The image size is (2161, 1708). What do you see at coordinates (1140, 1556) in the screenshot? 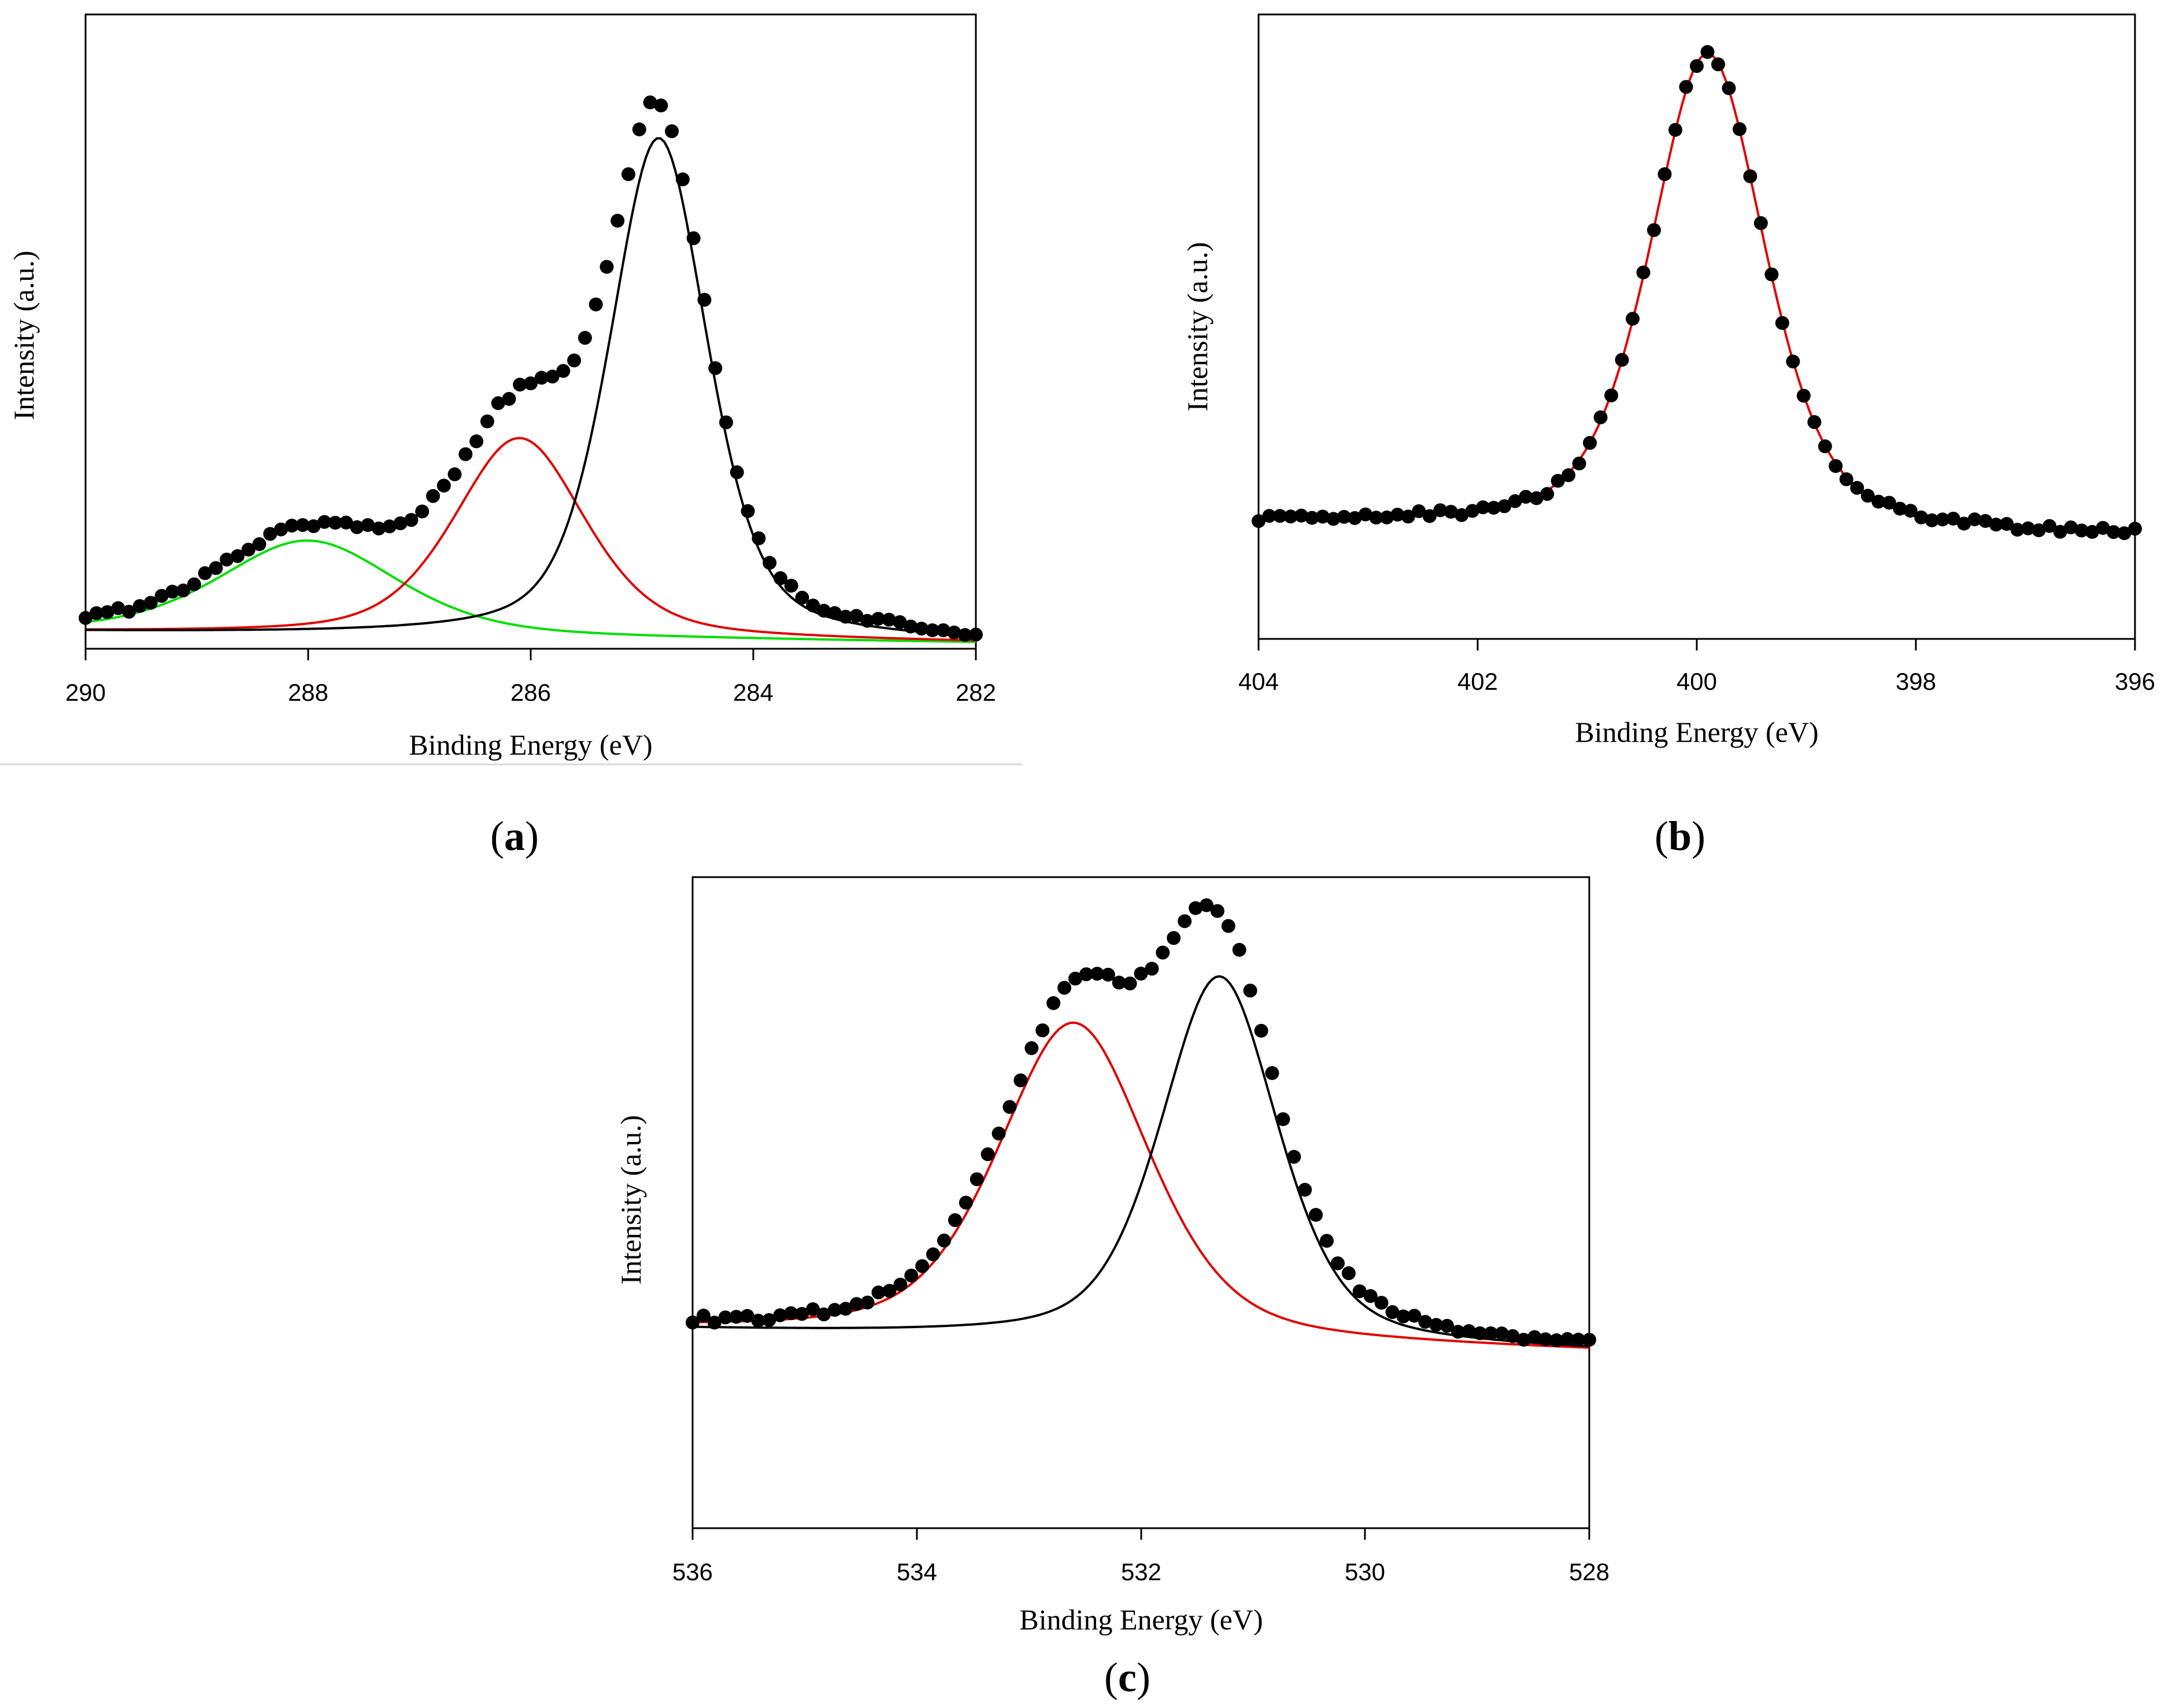
I see `xticks-c: 536 534 532 530 528` at bounding box center [1140, 1556].